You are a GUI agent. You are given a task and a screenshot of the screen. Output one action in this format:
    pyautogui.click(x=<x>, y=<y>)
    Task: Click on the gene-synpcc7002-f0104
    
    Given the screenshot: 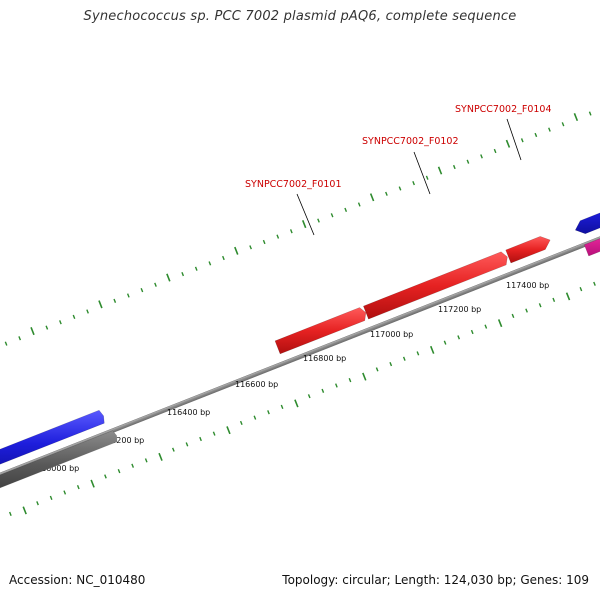 What is the action you would take?
    pyautogui.click(x=528, y=250)
    